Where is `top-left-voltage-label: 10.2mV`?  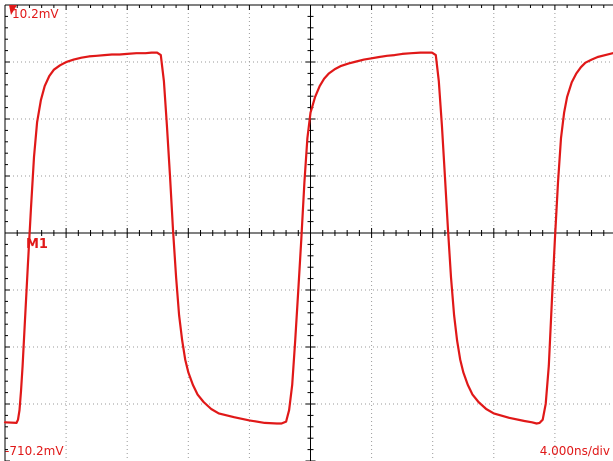
top-left-voltage-label: 10.2mV is located at coordinates (35, 14).